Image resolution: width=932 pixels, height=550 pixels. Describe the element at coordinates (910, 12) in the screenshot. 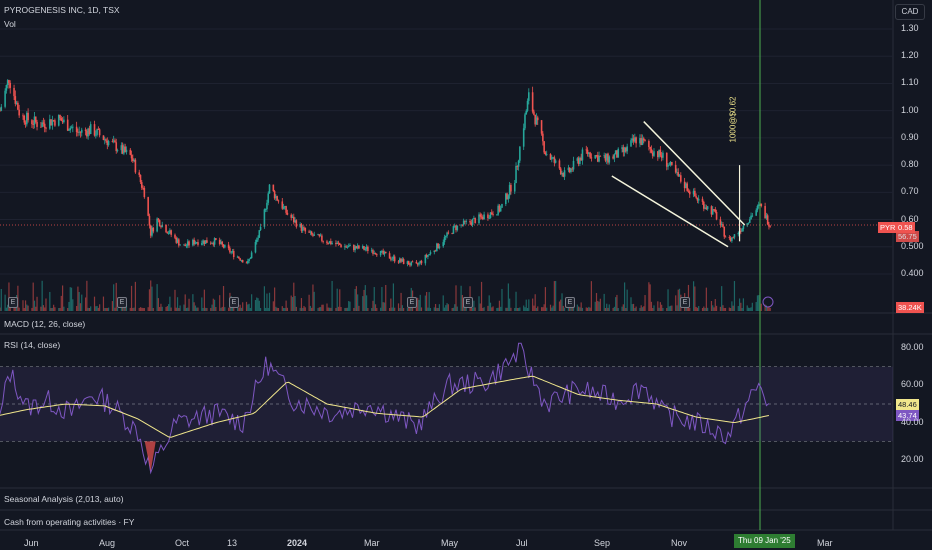

I see `currency-button: CAD` at that location.